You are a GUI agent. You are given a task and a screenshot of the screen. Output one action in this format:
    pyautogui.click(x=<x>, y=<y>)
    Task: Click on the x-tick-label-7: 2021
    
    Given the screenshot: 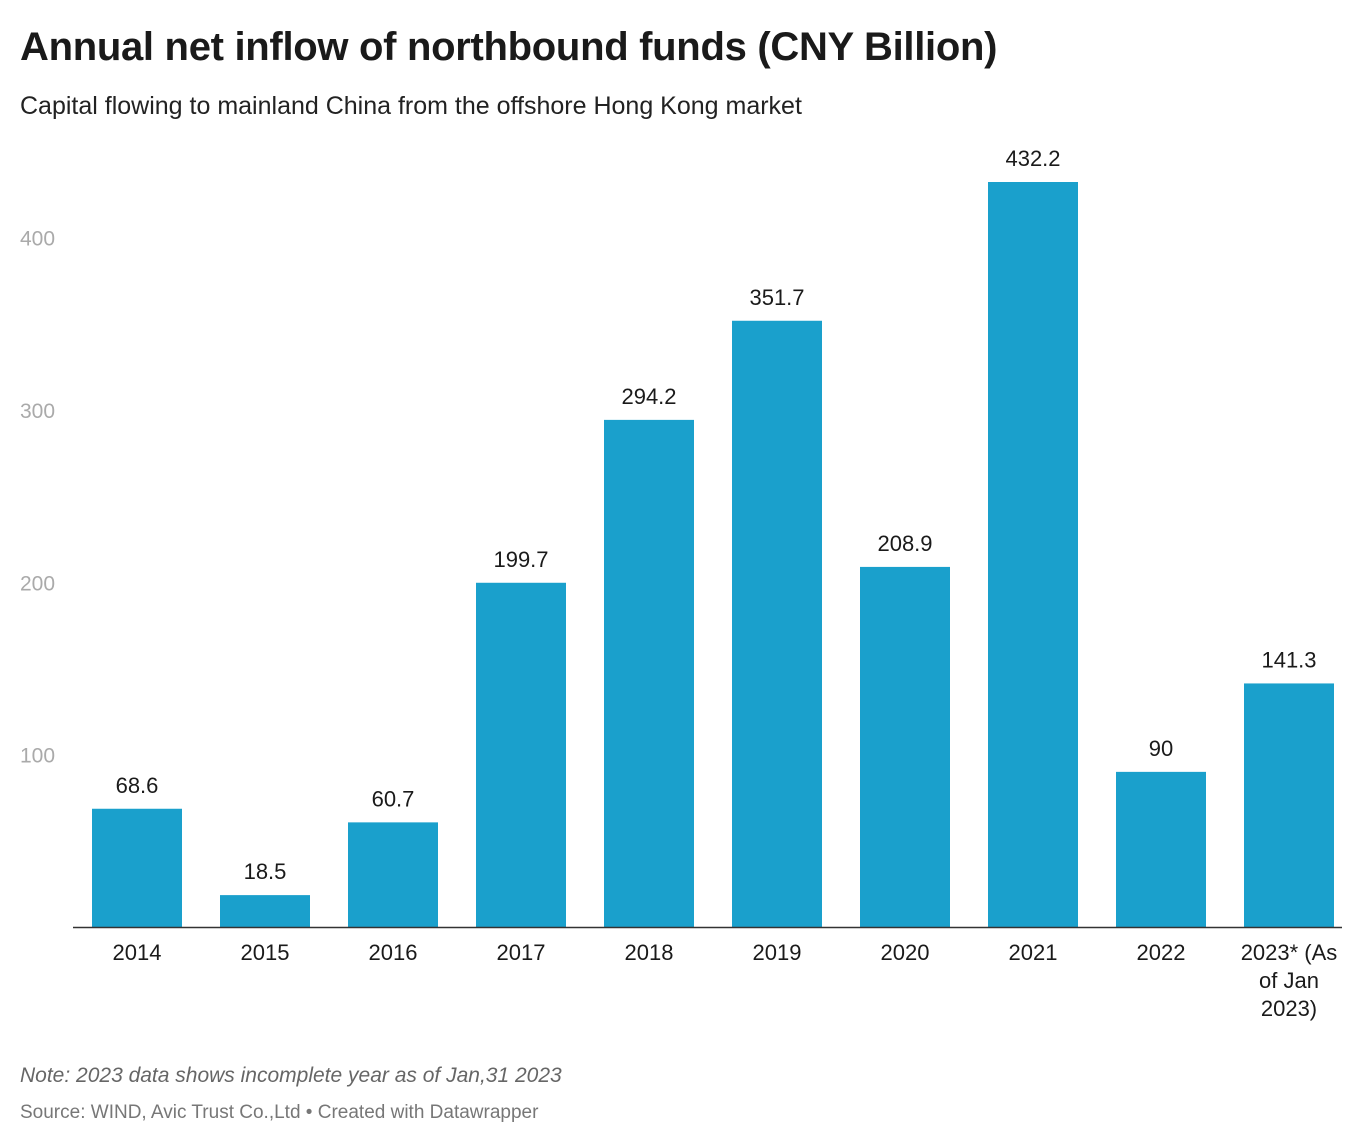 What is the action you would take?
    pyautogui.click(x=1033, y=952)
    